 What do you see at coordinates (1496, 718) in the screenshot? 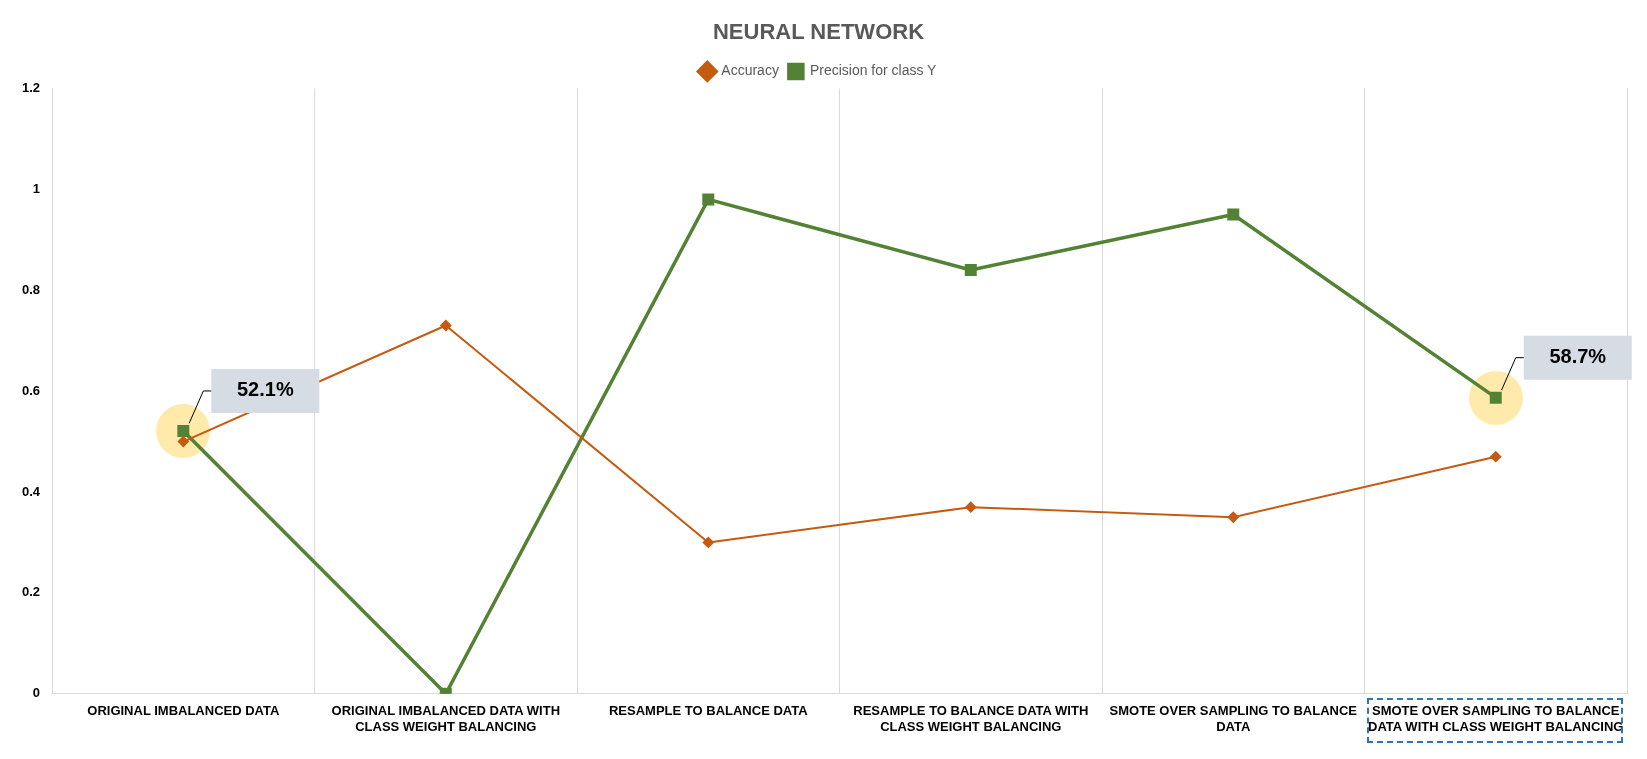
I see `x-tick-label: SMOTE OVER SAMPLING TO BALANCE DATA WITH CLASS WEIGHT BALANCING` at bounding box center [1496, 718].